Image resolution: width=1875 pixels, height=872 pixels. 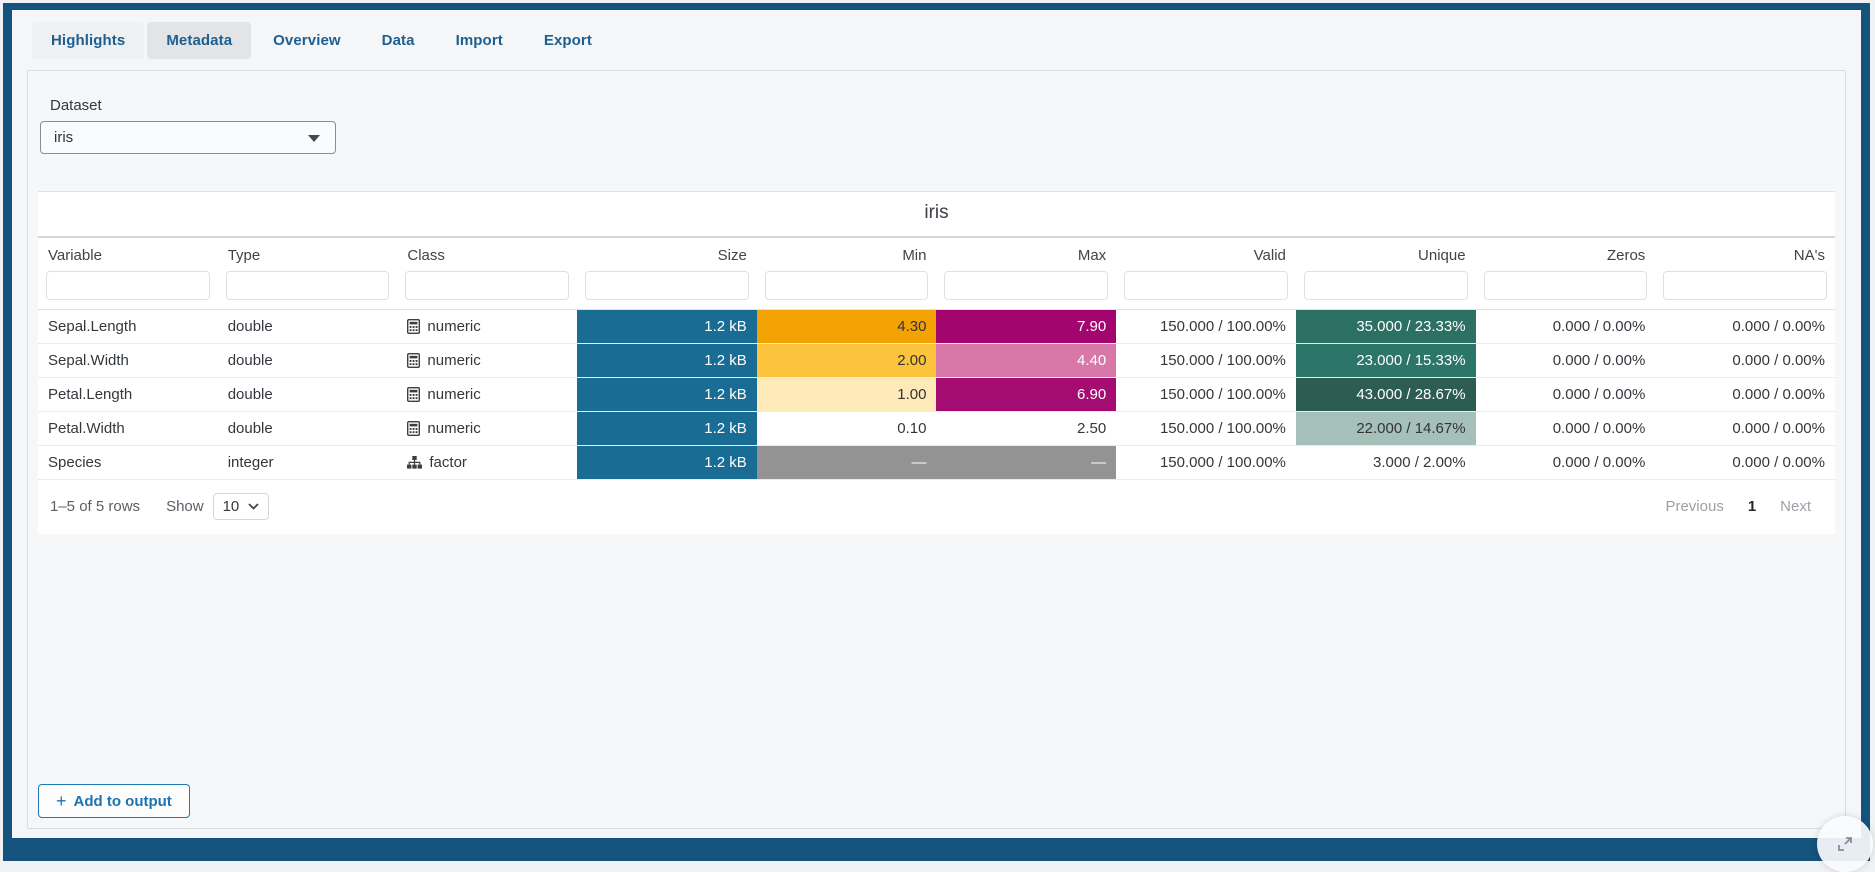 I want to click on page-size-label: Show, so click(x=185, y=506).